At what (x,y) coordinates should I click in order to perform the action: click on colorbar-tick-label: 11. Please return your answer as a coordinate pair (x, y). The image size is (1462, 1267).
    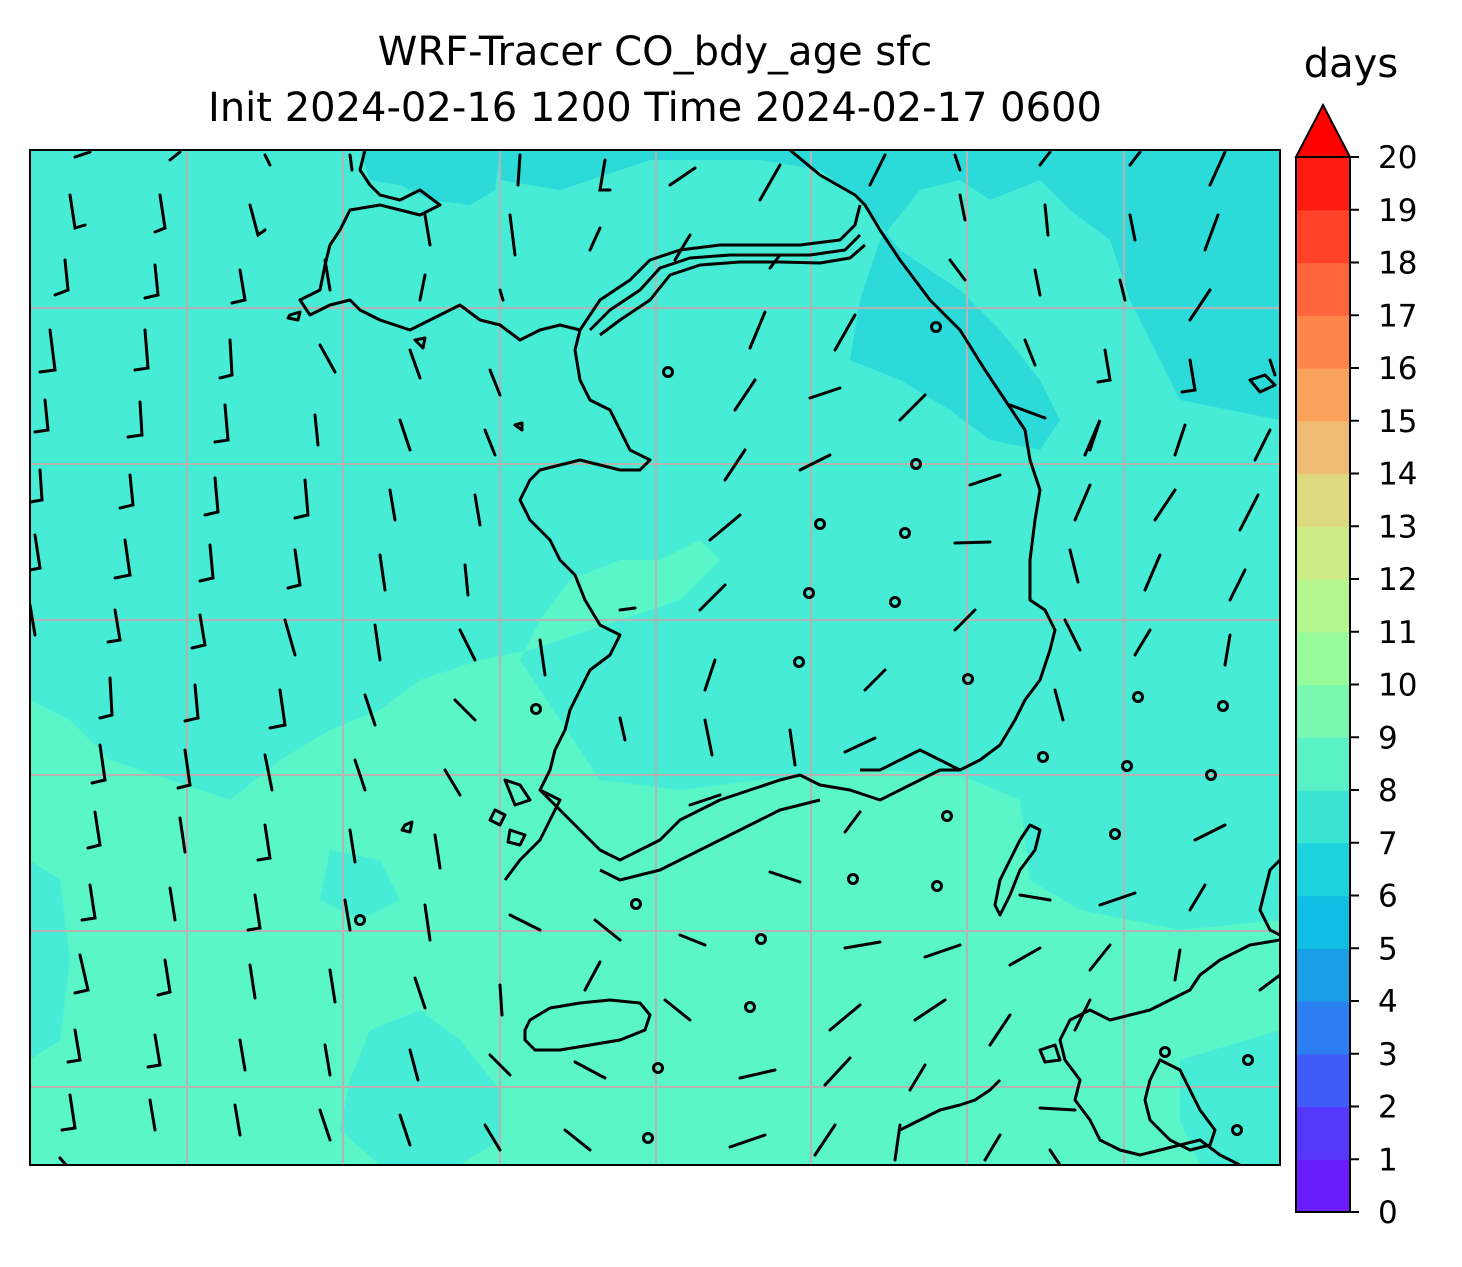
    Looking at the image, I should click on (1397, 633).